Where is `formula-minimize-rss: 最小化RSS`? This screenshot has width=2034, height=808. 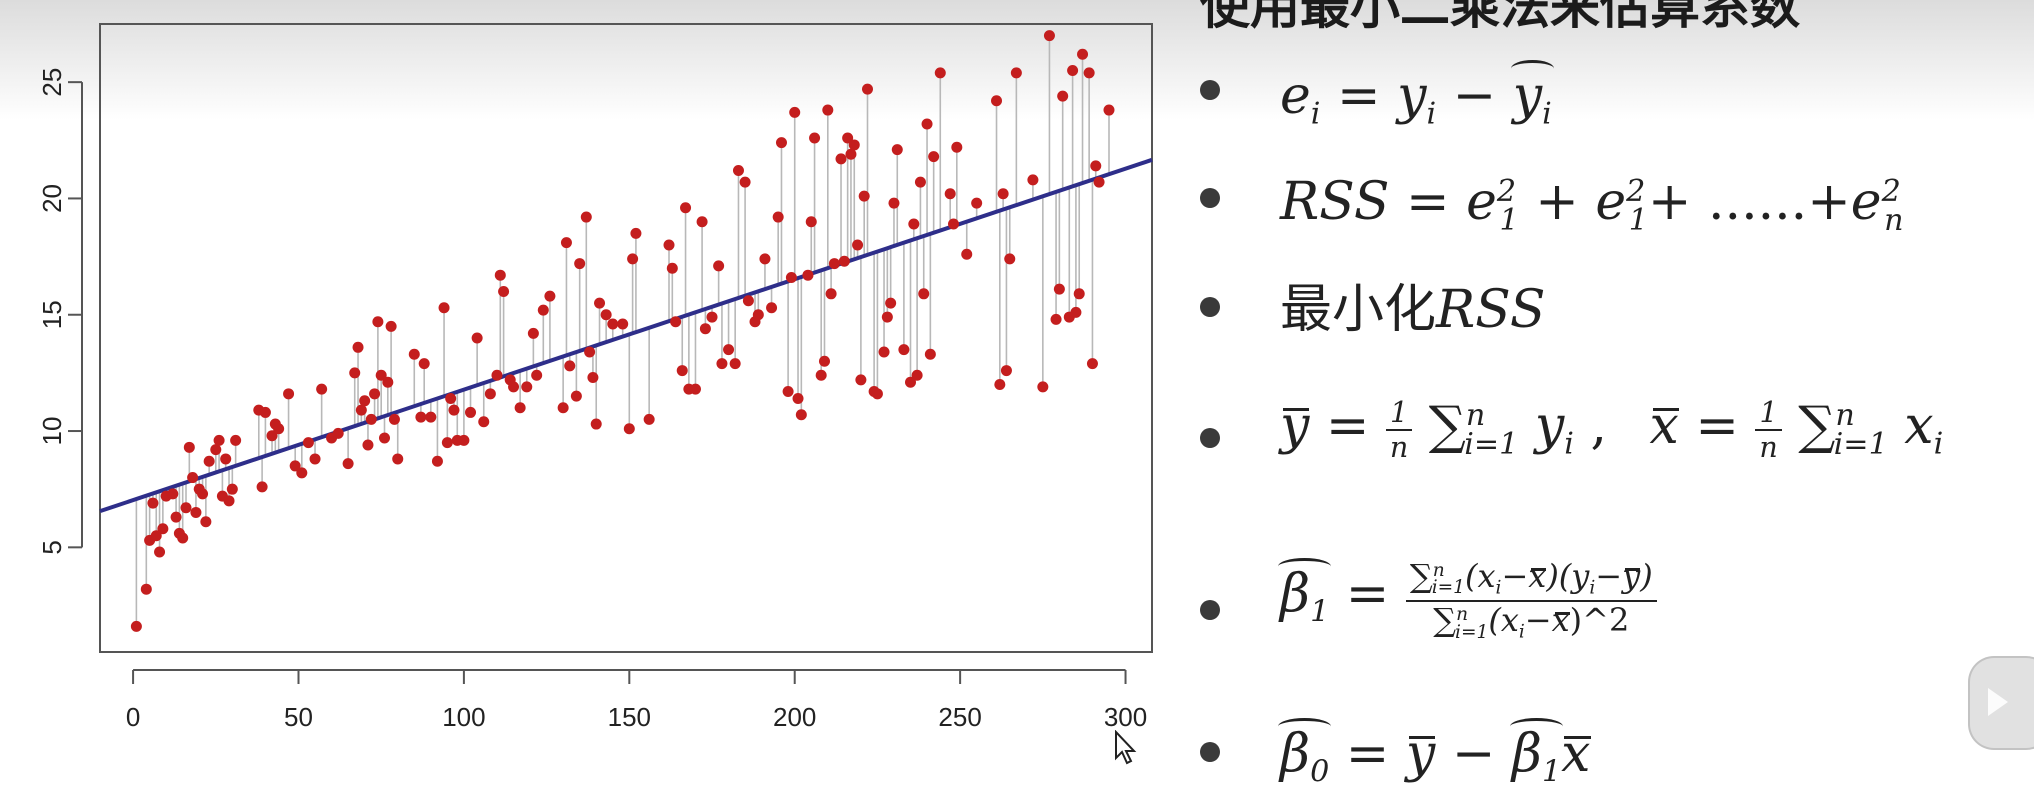
formula-minimize-rss: 最小化RSS is located at coordinates (1413, 310).